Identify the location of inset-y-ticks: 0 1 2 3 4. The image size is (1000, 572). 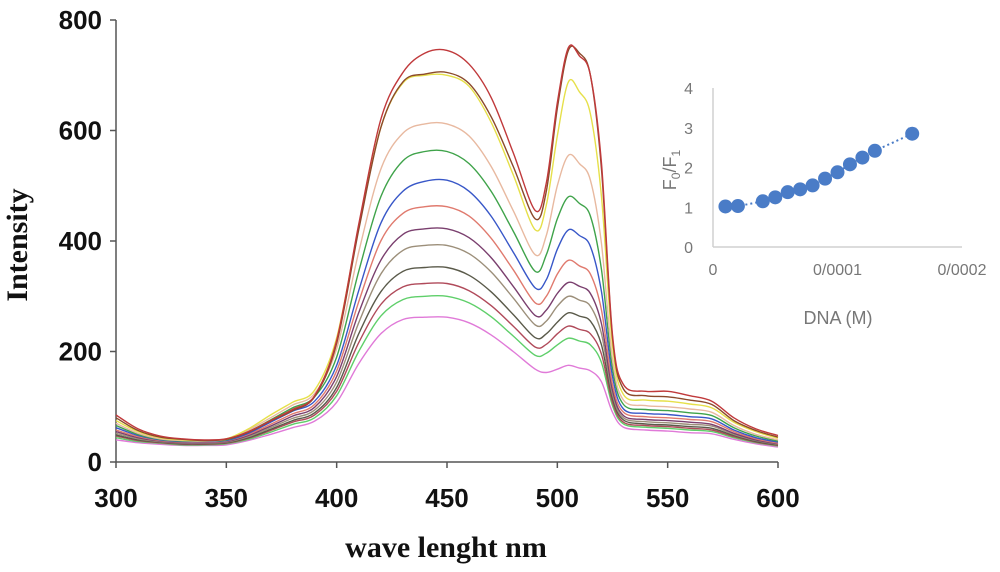
(688, 169).